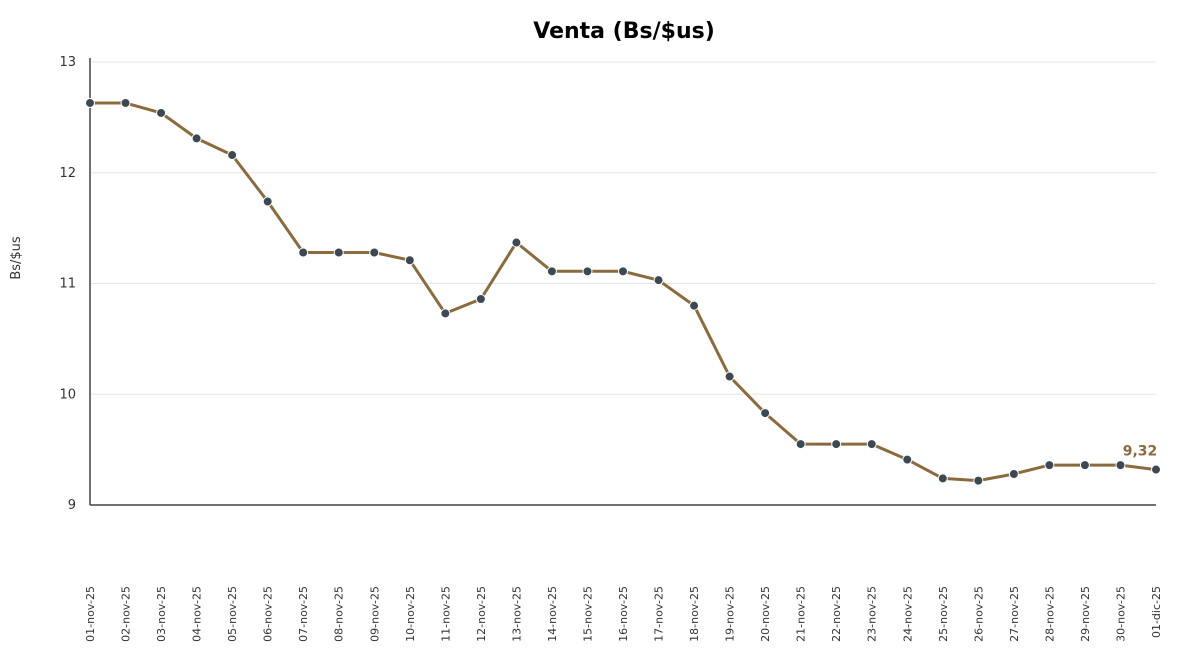 Image resolution: width=1200 pixels, height=650 pixels. What do you see at coordinates (872, 614) in the screenshot?
I see `x-tick-label: 23-nov-25` at bounding box center [872, 614].